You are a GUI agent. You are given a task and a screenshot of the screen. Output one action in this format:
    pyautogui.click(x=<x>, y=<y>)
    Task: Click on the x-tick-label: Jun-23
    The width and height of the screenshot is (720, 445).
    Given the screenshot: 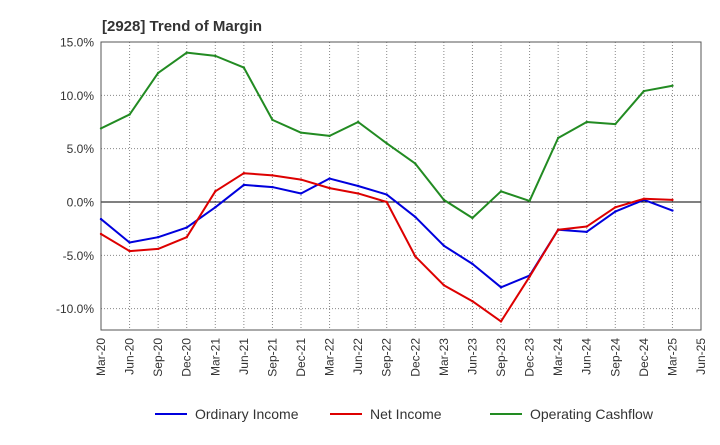 What is the action you would take?
    pyautogui.click(x=472, y=356)
    